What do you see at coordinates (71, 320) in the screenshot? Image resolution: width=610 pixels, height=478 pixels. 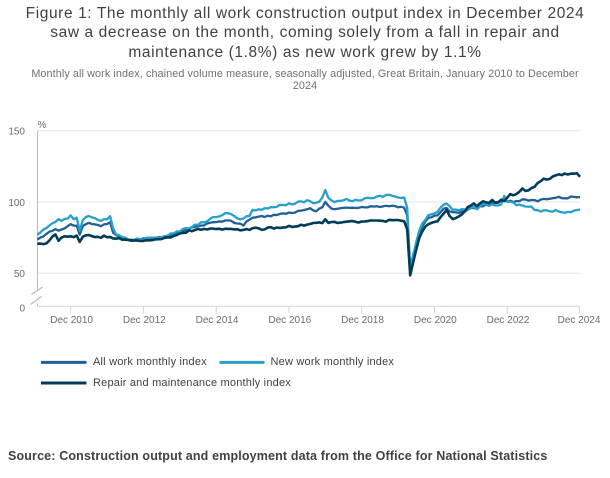 I see `svg-text: Dec 2010` at bounding box center [71, 320].